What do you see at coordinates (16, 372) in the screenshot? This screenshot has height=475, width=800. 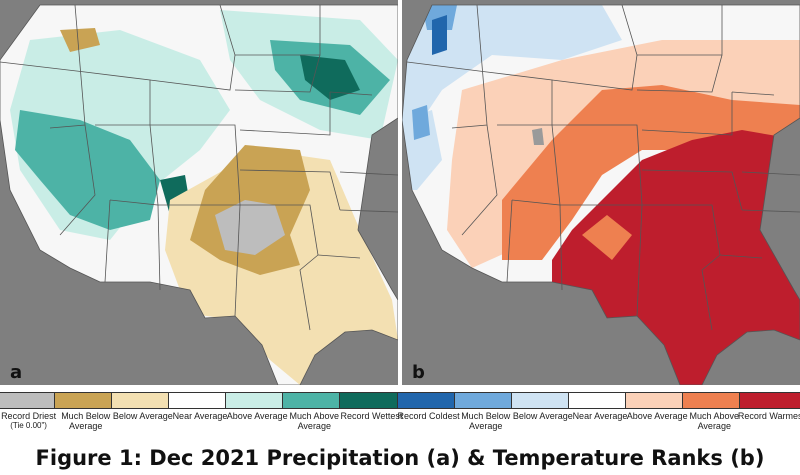 I see `panel-letter-a: a` at bounding box center [16, 372].